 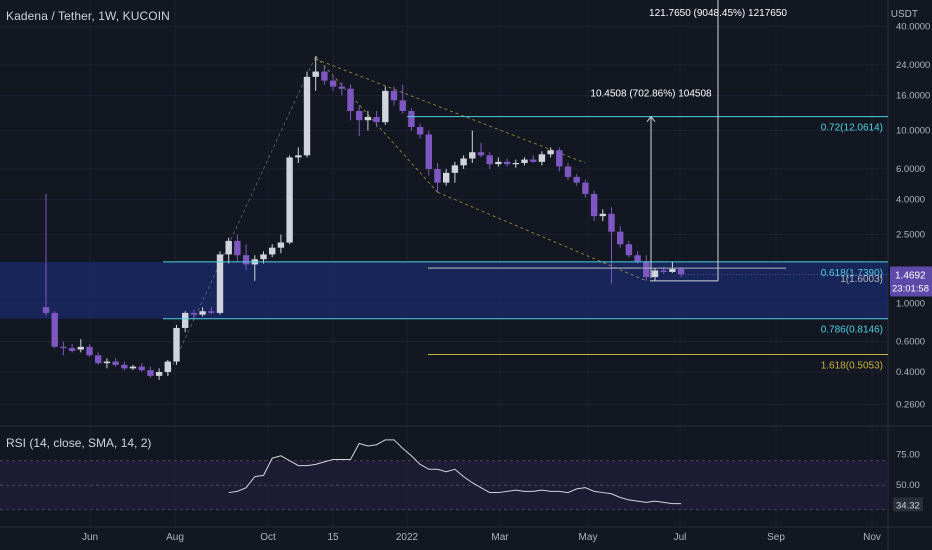 What do you see at coordinates (913, 27) in the screenshot?
I see `y-tick-label: 40.0000` at bounding box center [913, 27].